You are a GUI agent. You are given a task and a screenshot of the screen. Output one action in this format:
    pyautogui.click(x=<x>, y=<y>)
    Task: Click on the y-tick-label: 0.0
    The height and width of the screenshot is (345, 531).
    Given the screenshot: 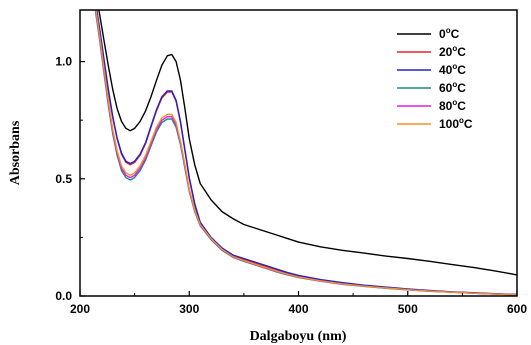 What is the action you would take?
    pyautogui.click(x=63, y=296)
    